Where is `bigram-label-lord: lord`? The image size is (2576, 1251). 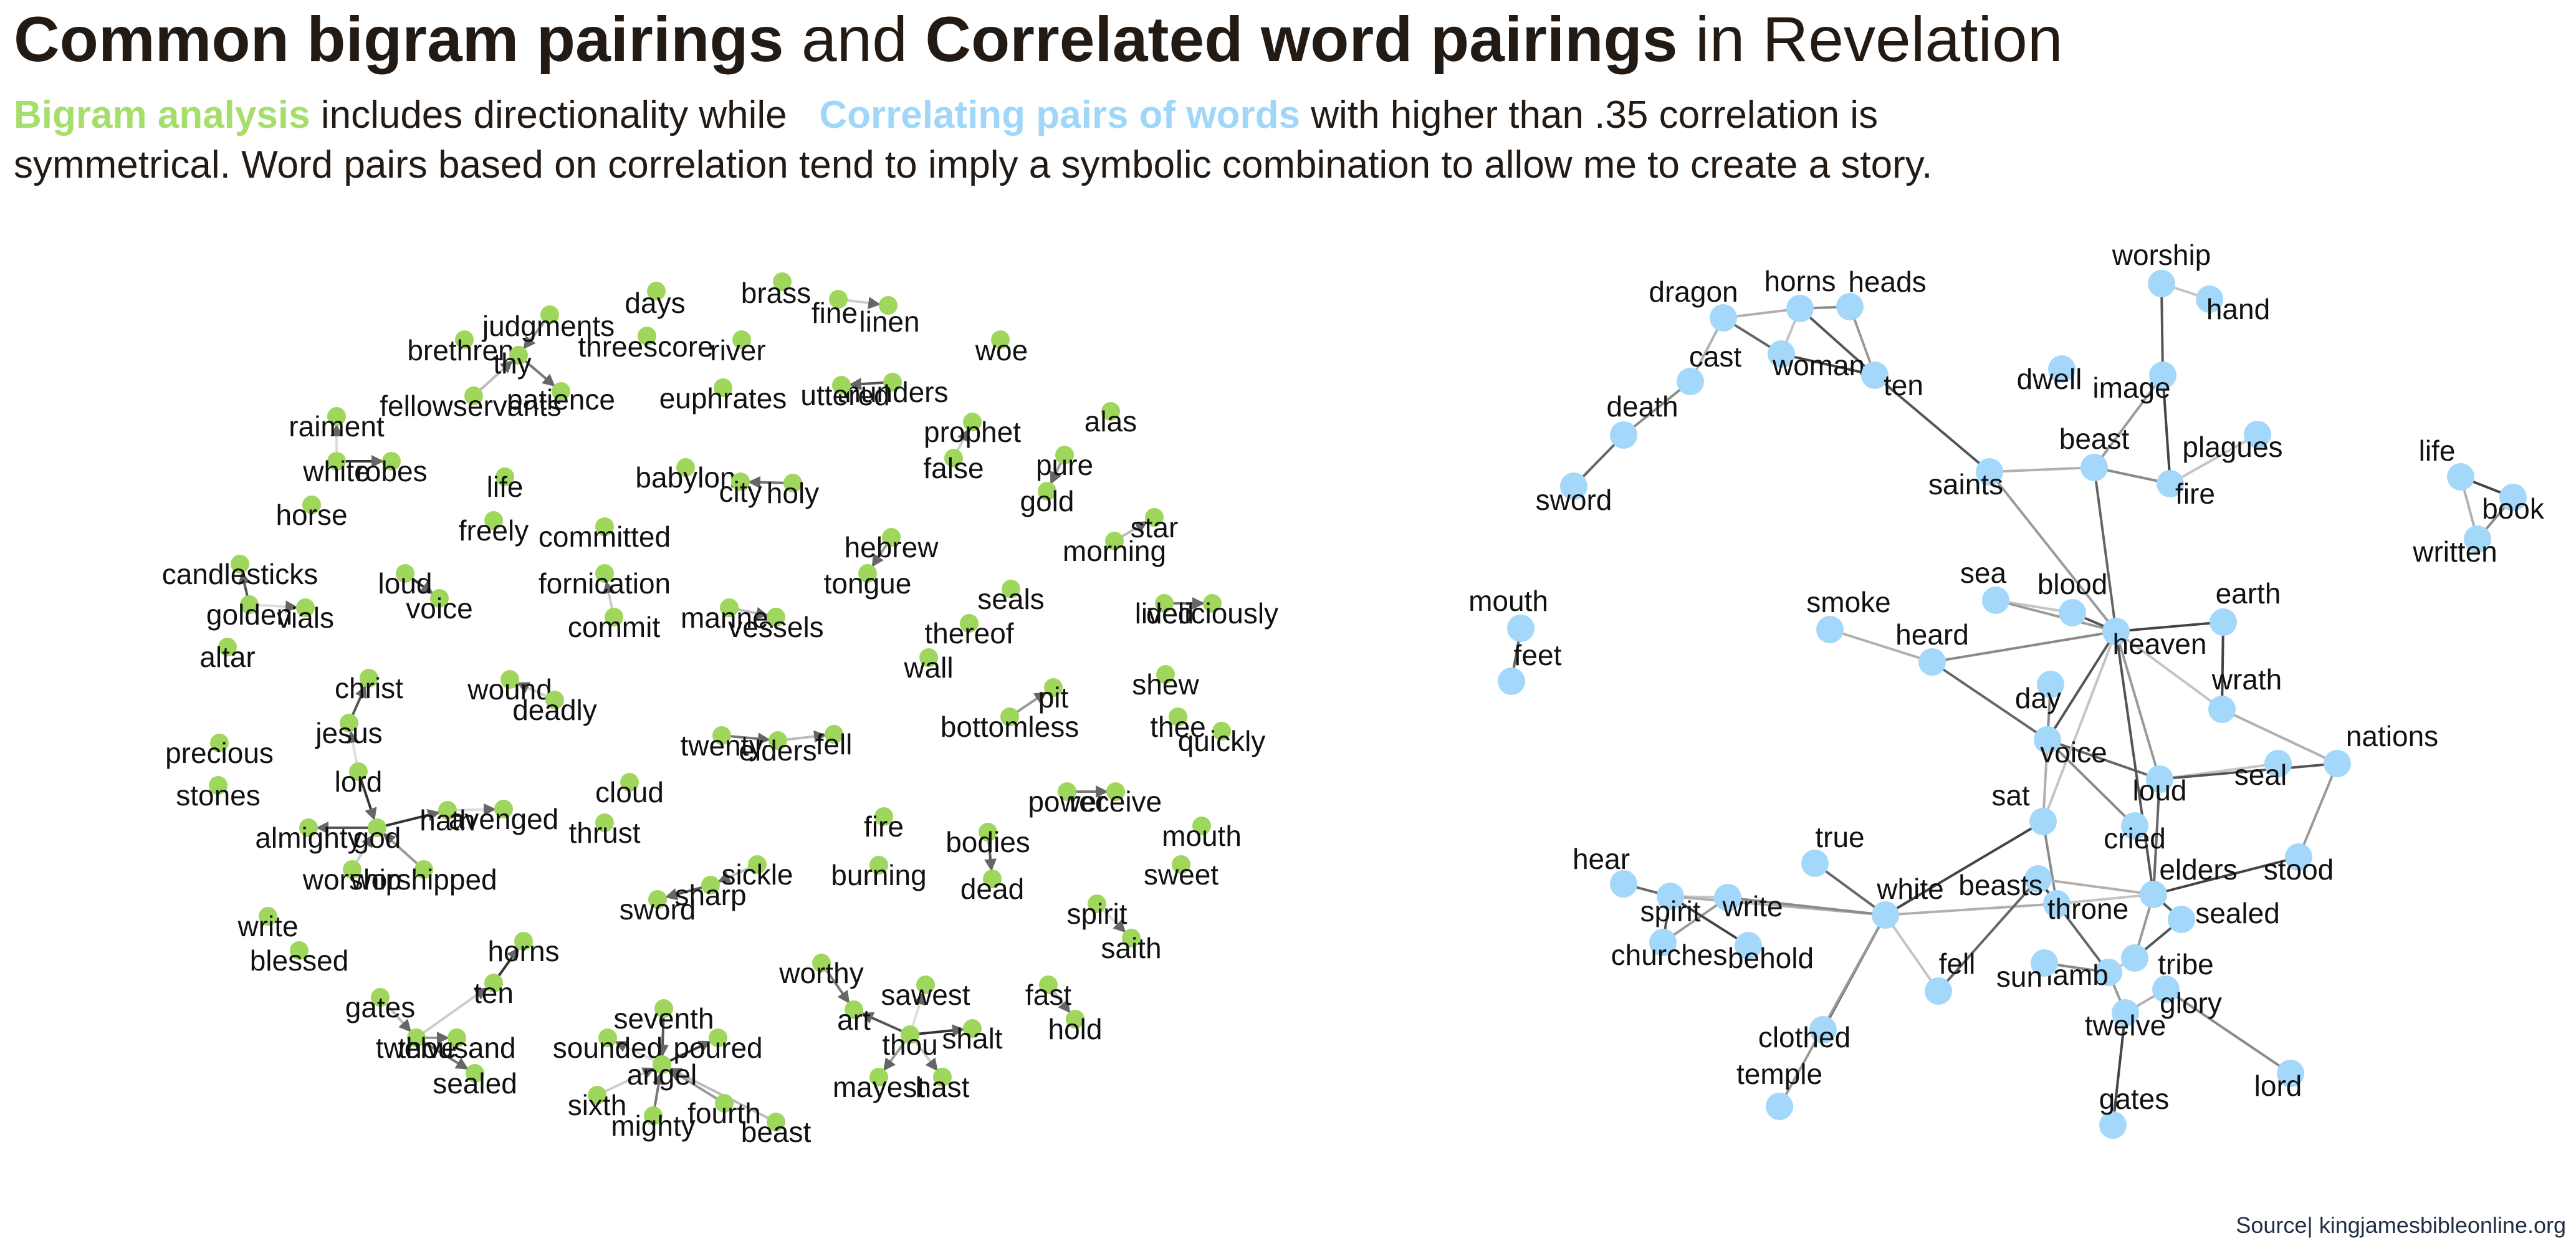 bigram-label-lord: lord is located at coordinates (359, 782).